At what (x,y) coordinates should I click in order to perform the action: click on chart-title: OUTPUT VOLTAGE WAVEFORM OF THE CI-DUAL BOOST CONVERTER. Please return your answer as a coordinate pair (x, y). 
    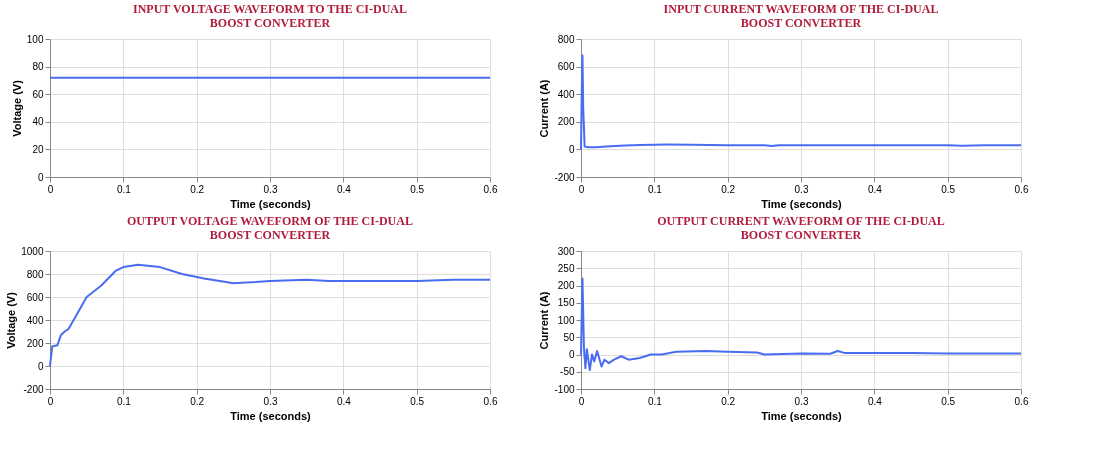
    Looking at the image, I should click on (270, 228).